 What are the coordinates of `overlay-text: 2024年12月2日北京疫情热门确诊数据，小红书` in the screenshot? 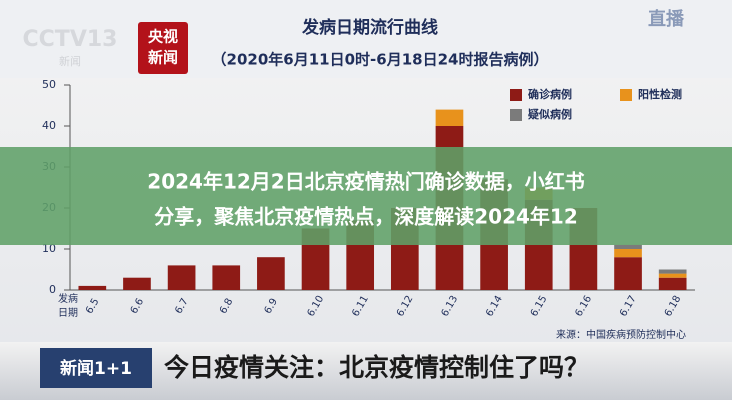 It's located at (365, 182).